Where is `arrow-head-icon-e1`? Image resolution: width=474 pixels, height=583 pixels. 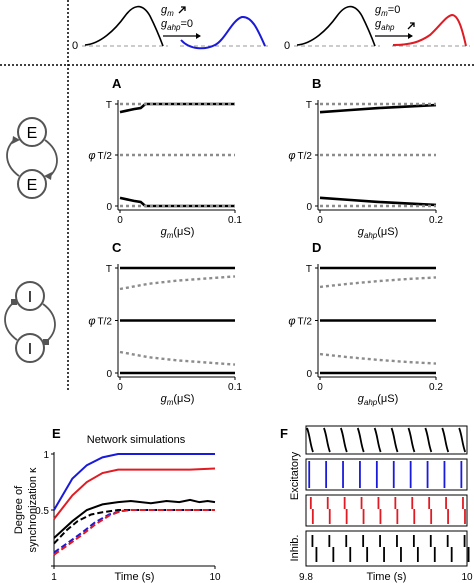
arrow-head-icon-e1 is located at coordinates (16, 140).